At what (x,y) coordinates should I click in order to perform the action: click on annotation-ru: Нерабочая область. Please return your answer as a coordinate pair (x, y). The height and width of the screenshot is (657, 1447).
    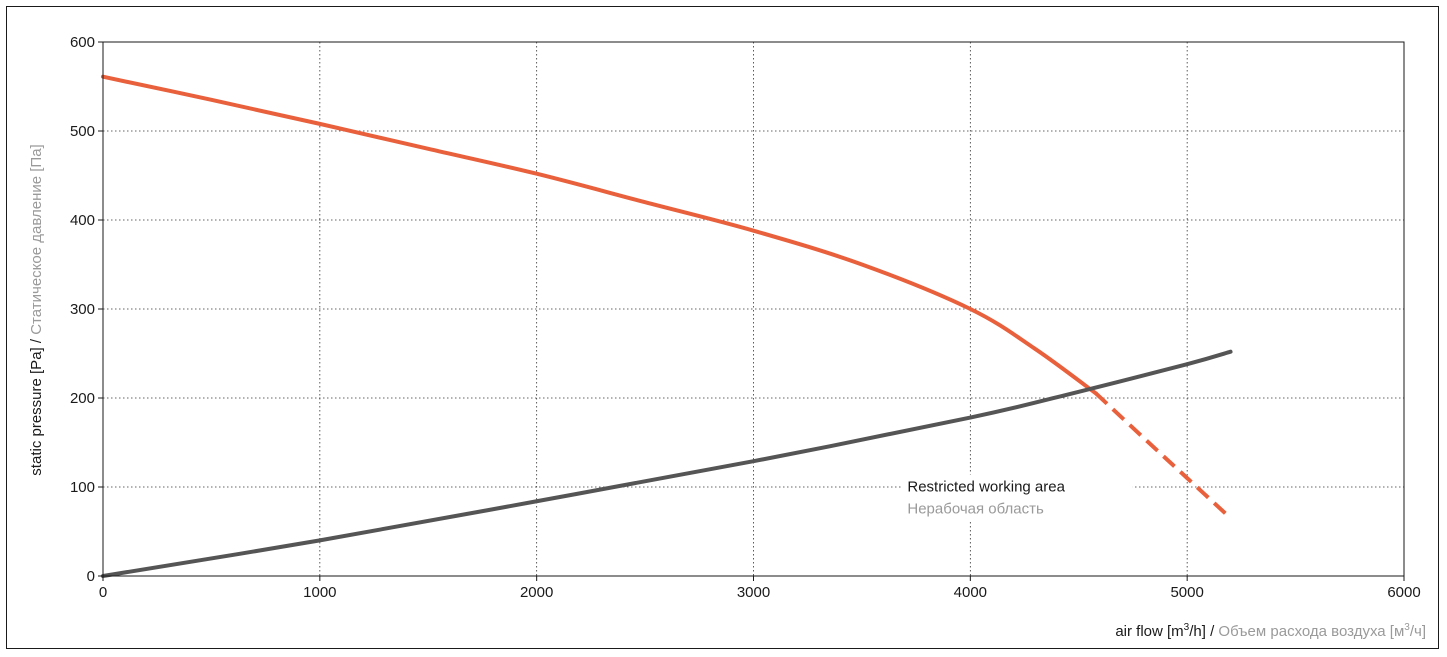
    Looking at the image, I should click on (975, 508).